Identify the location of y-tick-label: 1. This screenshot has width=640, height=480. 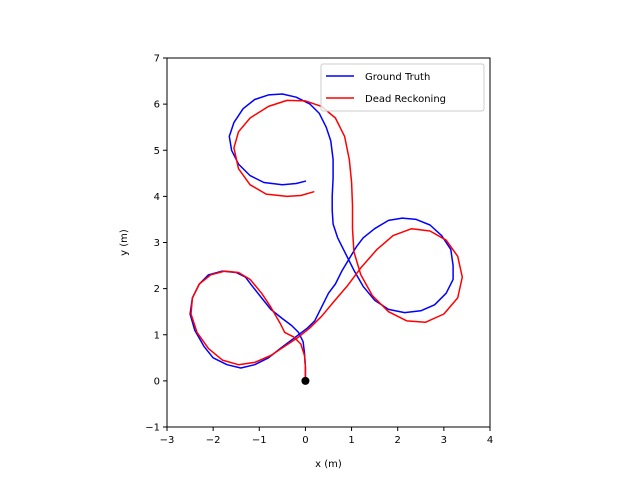
(157, 335).